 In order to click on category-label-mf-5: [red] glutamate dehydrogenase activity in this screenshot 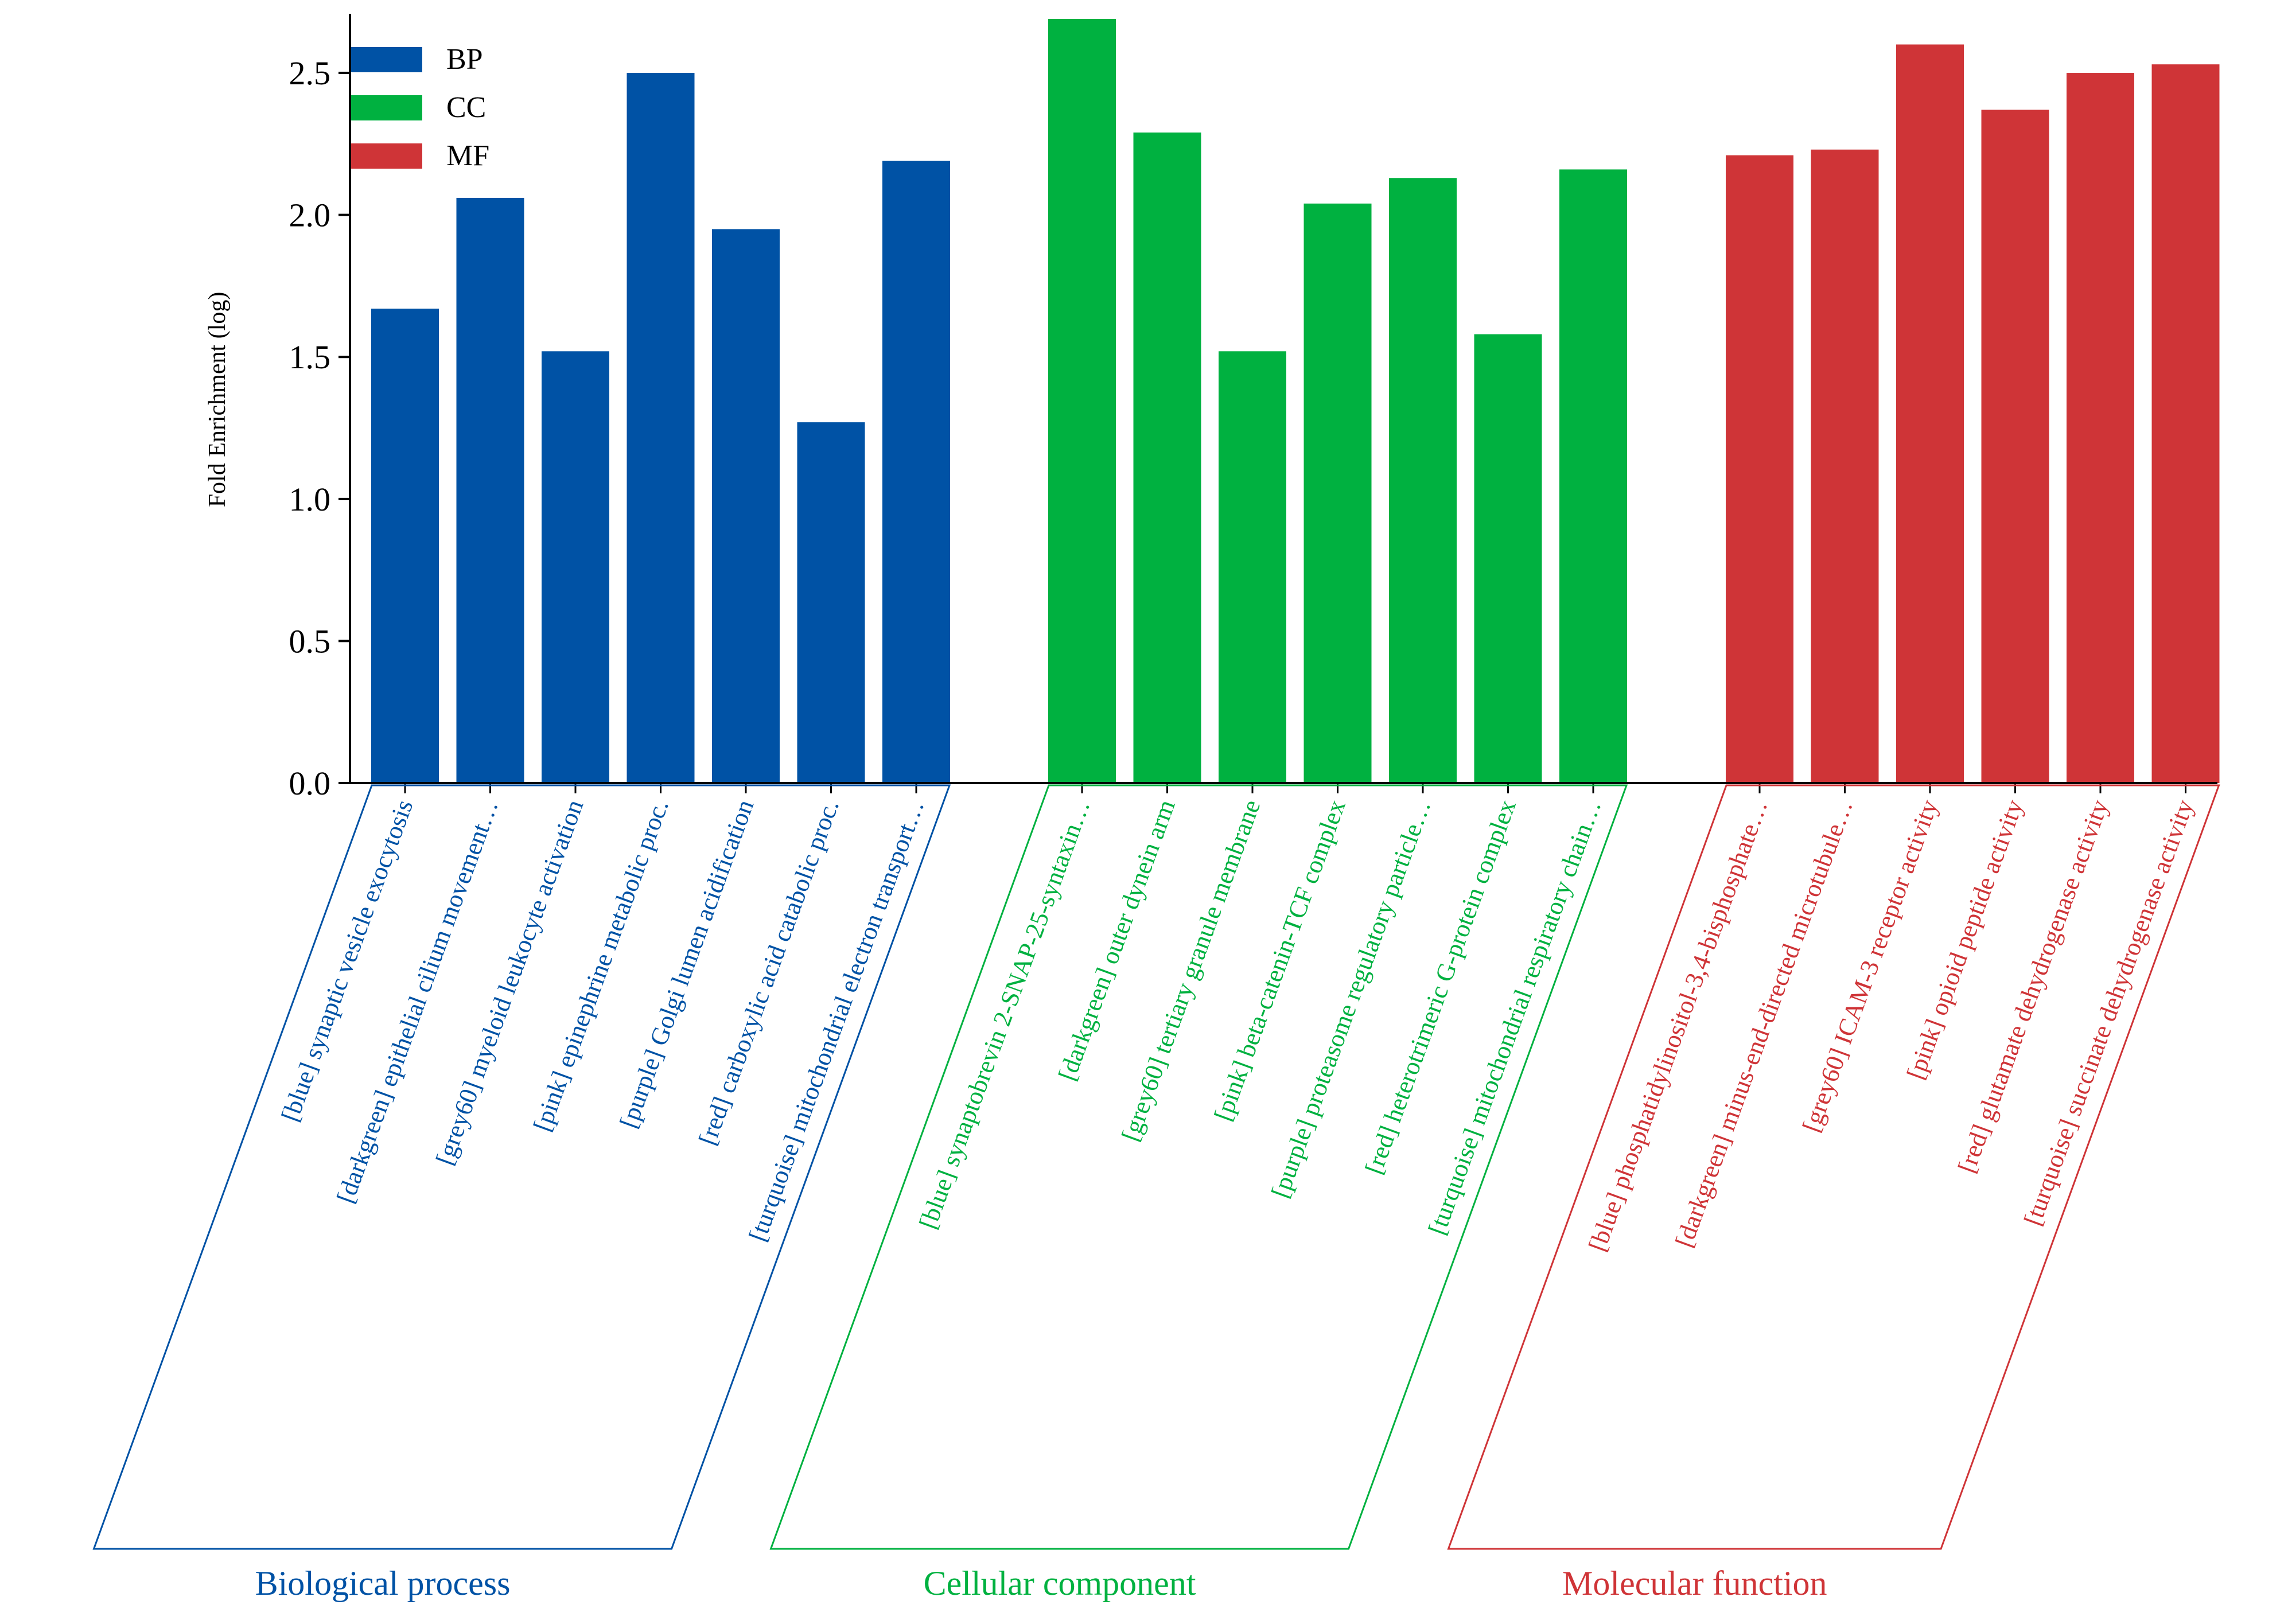, I will do `click(2033, 986)`.